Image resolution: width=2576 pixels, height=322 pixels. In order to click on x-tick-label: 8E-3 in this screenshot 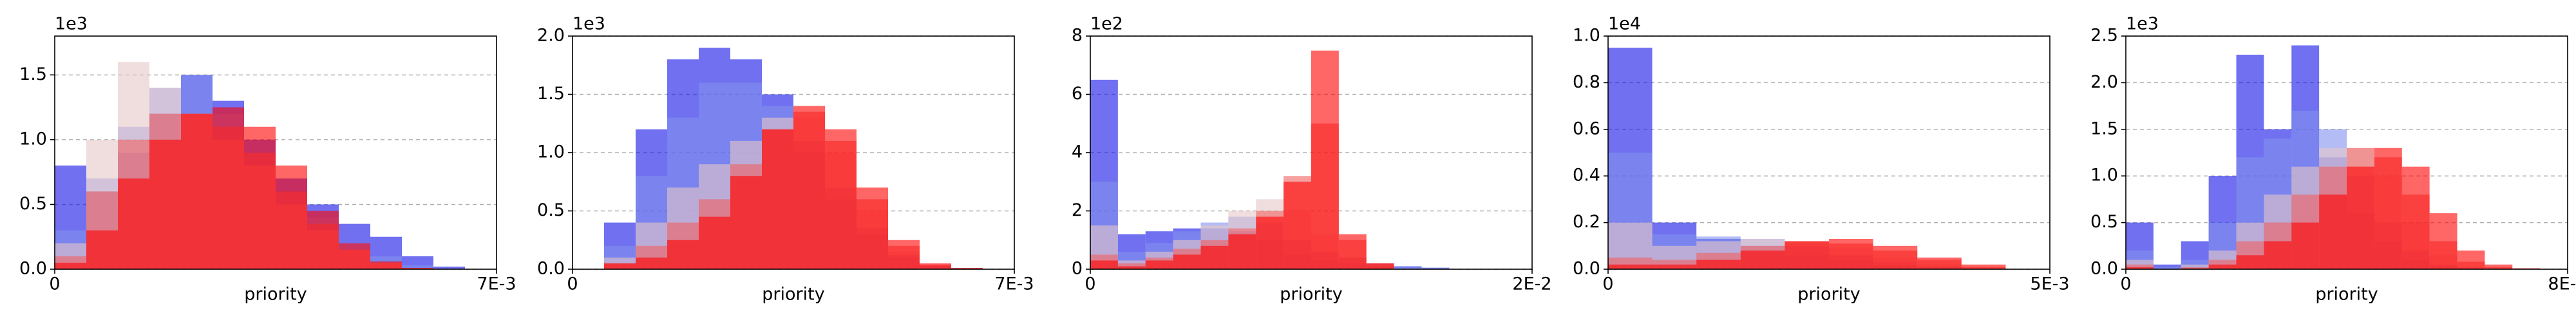, I will do `click(2562, 284)`.